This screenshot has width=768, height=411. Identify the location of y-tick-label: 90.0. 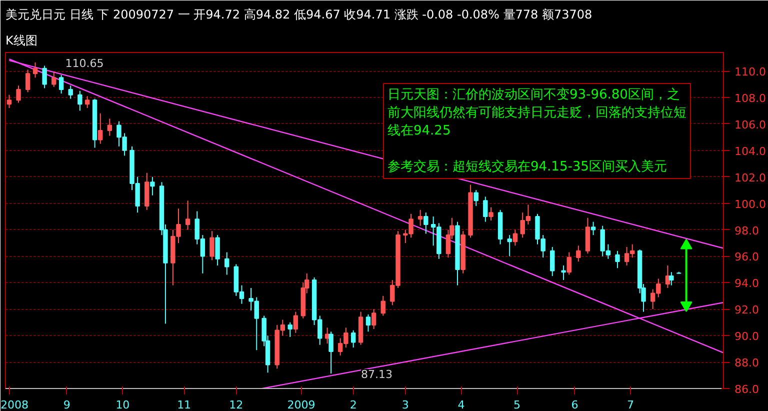
(746, 337).